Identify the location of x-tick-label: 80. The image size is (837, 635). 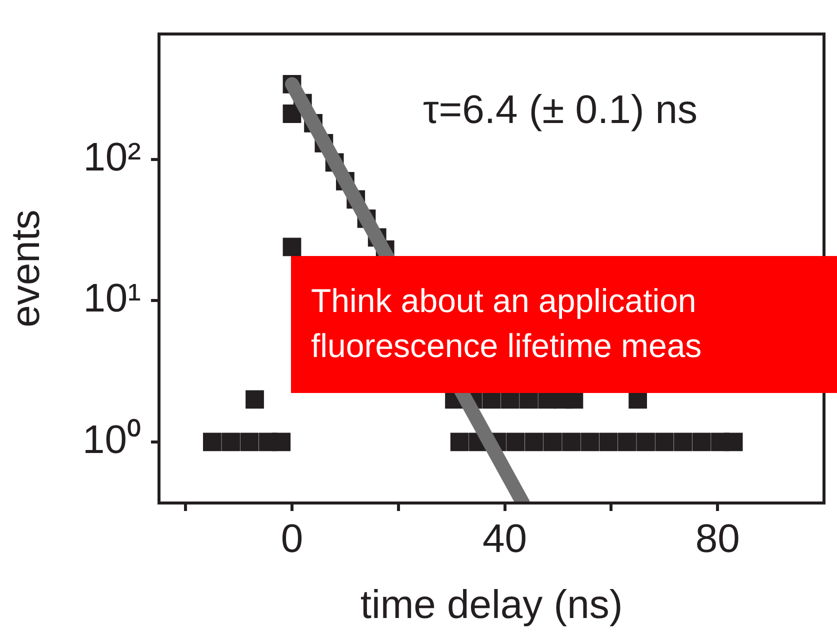
(717, 539).